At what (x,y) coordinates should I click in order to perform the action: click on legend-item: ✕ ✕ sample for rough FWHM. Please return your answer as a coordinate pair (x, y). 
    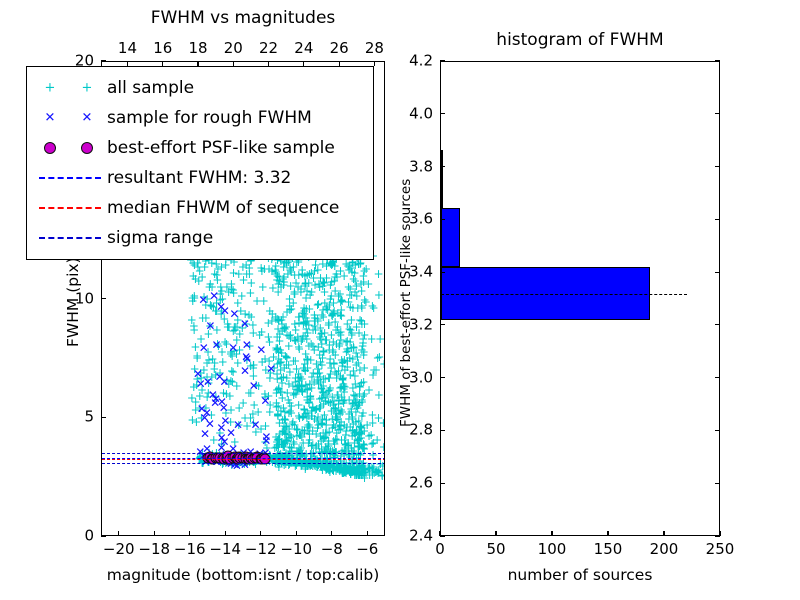
    Looking at the image, I should click on (199, 118).